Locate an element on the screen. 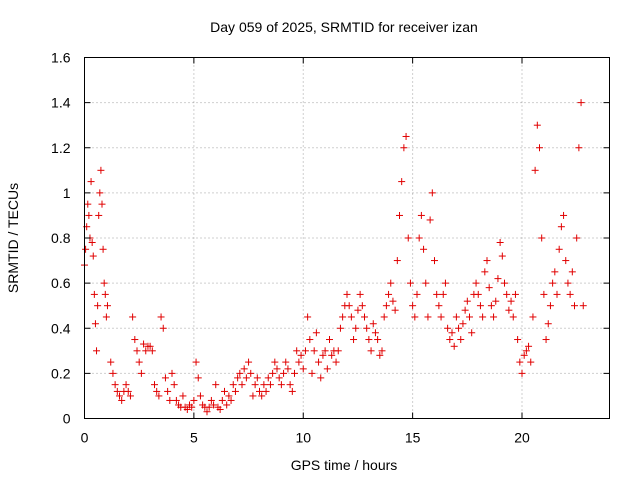  y-tick-label: 0 is located at coordinates (67, 419).